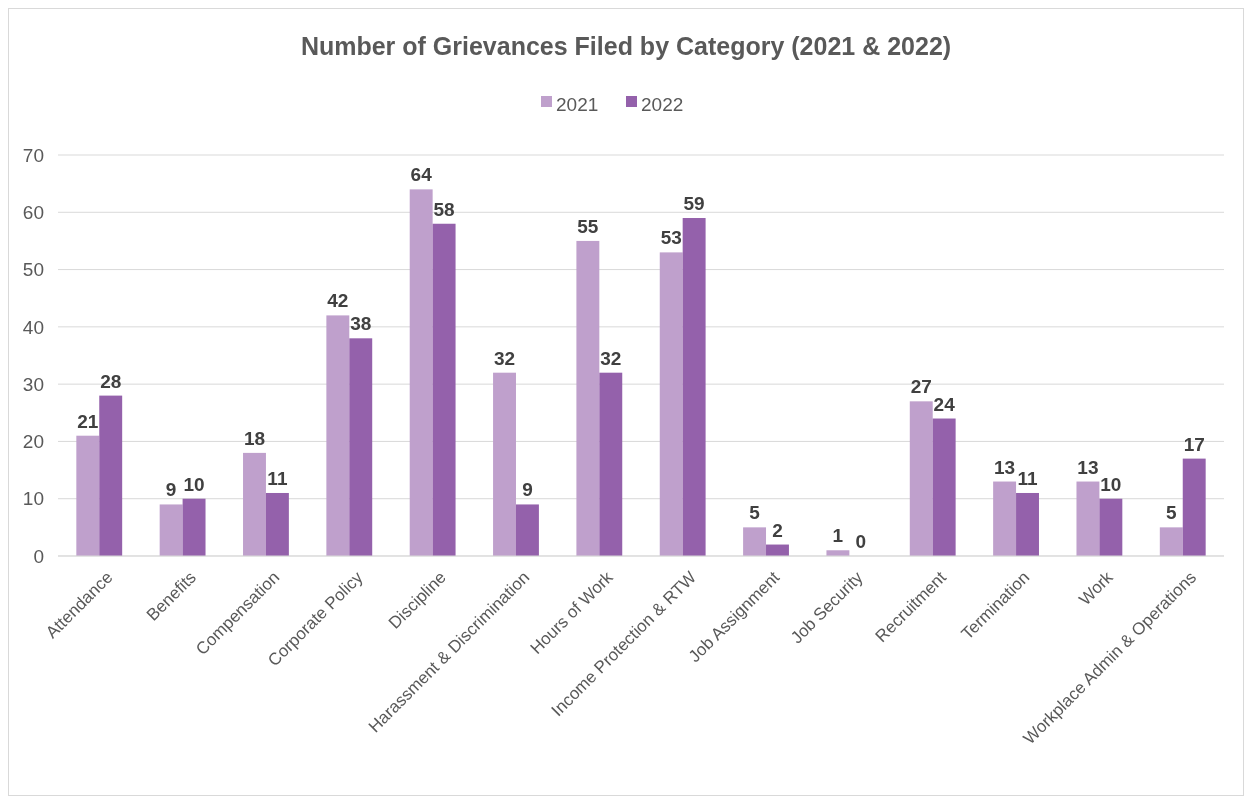 Image resolution: width=1252 pixels, height=804 pixels. What do you see at coordinates (88, 421) in the screenshot?
I see `data-label: 21` at bounding box center [88, 421].